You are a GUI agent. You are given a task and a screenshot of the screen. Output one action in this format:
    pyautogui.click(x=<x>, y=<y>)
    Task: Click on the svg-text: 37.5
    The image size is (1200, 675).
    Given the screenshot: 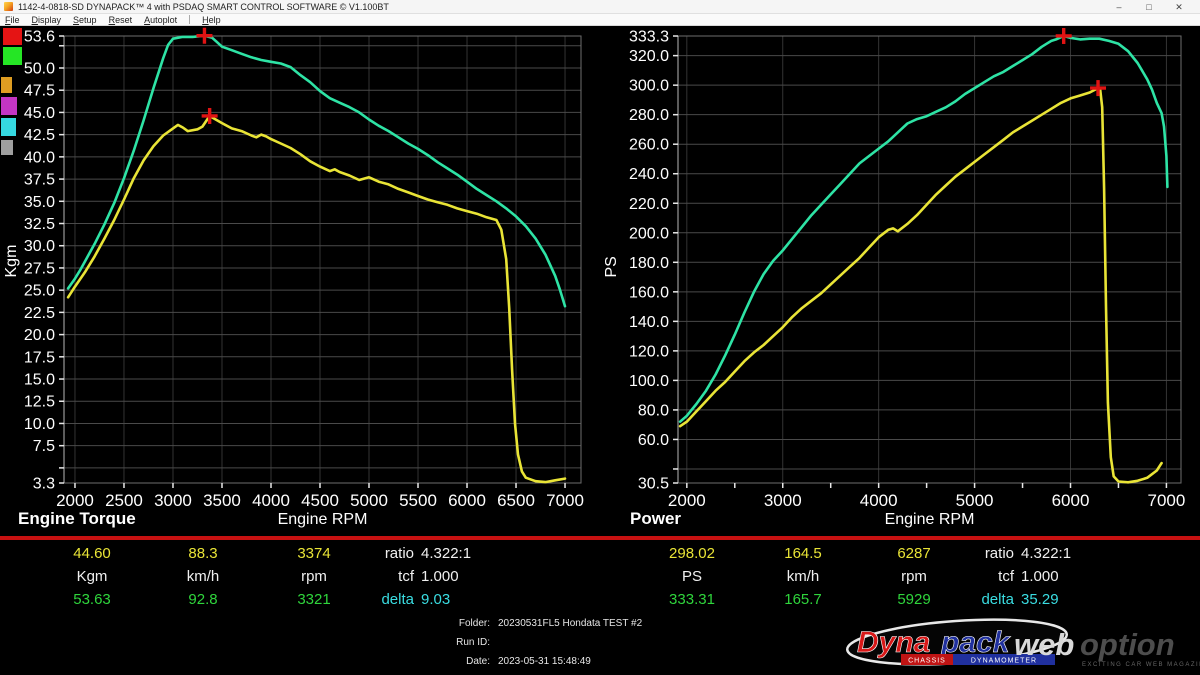 What is the action you would take?
    pyautogui.click(x=39, y=180)
    